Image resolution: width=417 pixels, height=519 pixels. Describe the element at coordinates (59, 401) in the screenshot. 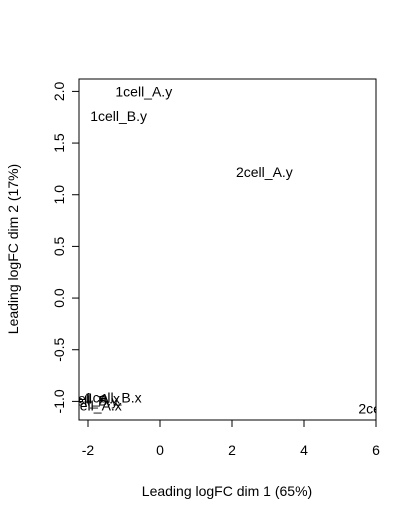

I see `y-tick-label: -1.0` at that location.